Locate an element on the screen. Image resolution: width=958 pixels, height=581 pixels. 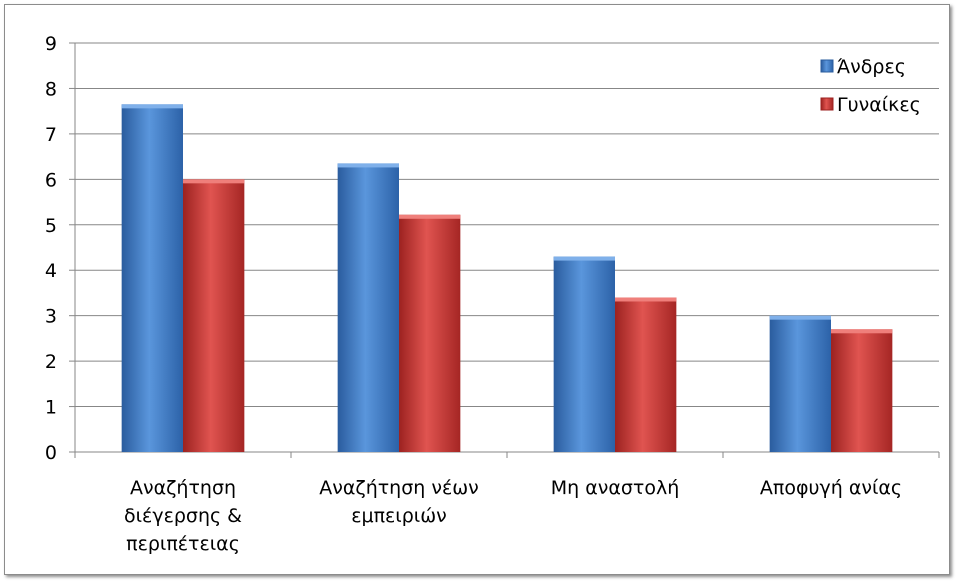
y-tick-label: 6 is located at coordinates (51, 180).